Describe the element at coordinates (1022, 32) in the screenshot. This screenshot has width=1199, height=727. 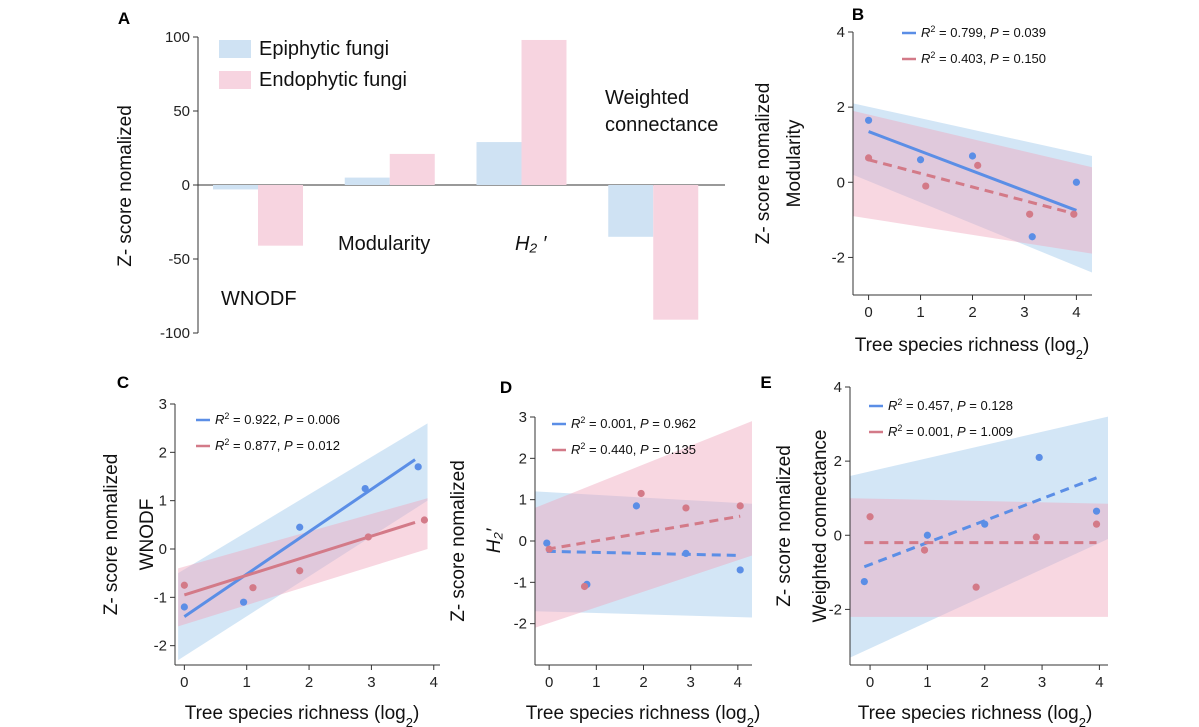
I see `legend-stat-part: = 0.039` at that location.